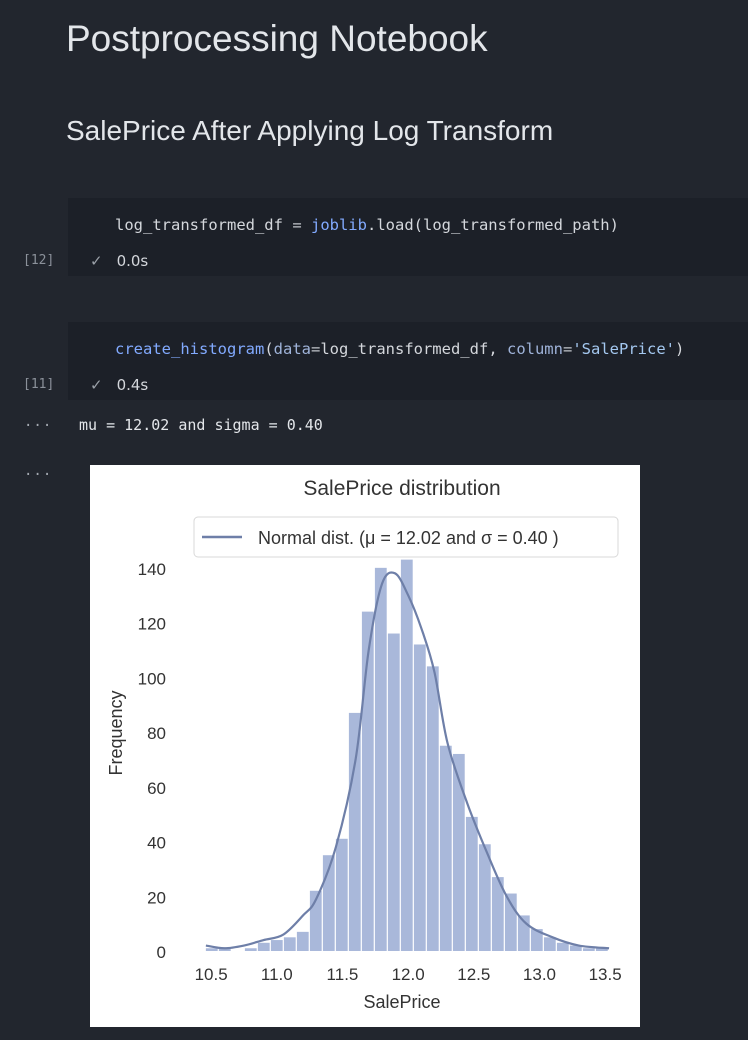 The height and width of the screenshot is (1040, 748). I want to click on execution-status: ✓ 0.4s, so click(119, 385).